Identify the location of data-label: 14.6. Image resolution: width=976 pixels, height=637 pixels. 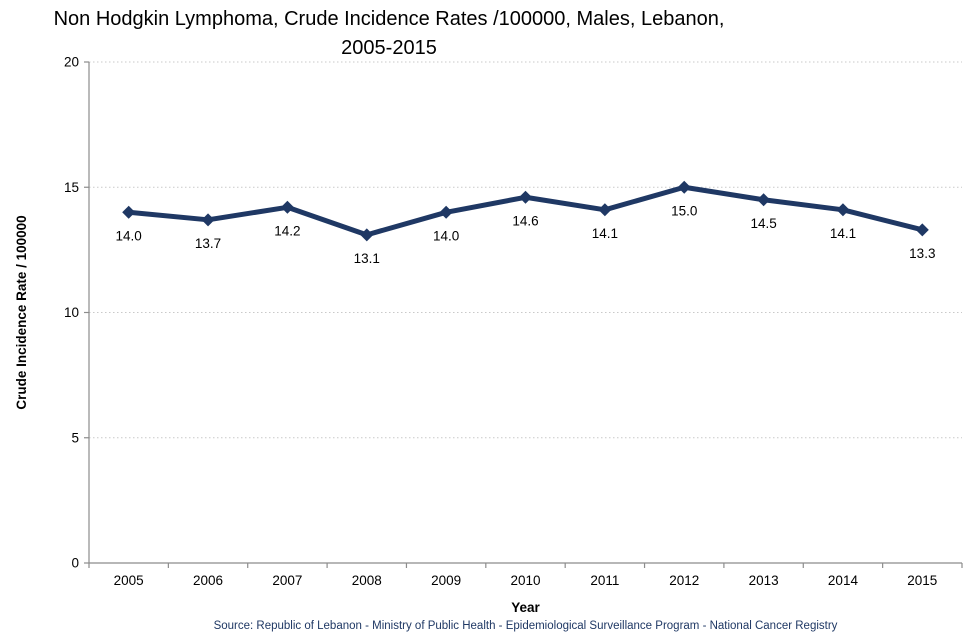
(525, 220).